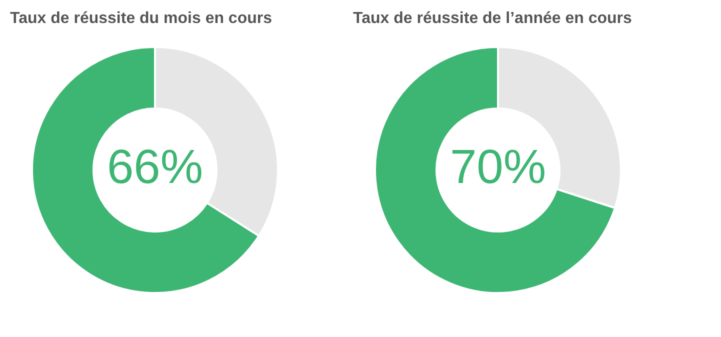 This screenshot has width=721, height=337. I want to click on chart-title: Taux de réussite de l’année en cours, so click(492, 19).